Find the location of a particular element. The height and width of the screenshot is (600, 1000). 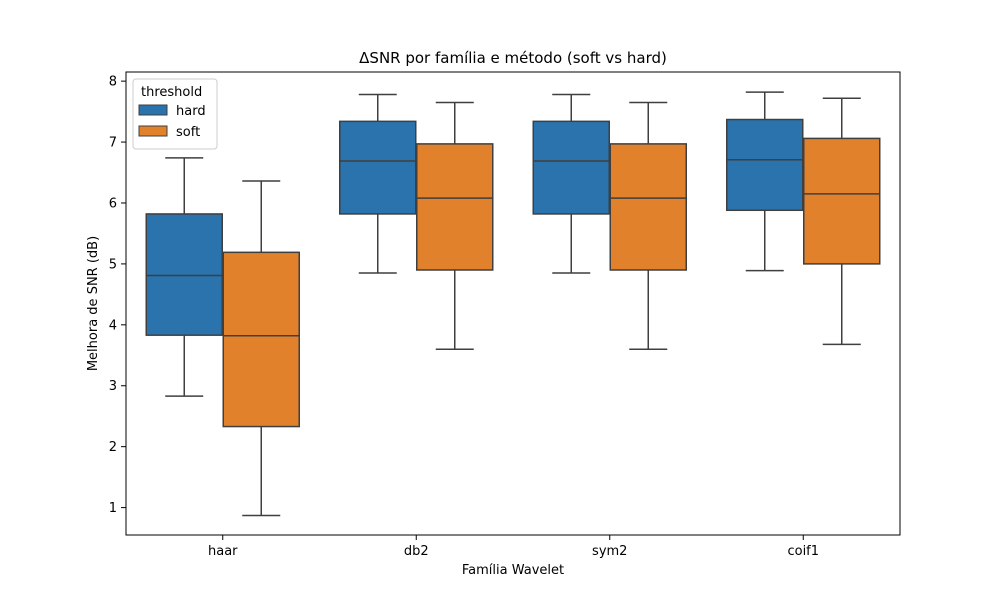

box-hard-sym2 is located at coordinates (571, 183).